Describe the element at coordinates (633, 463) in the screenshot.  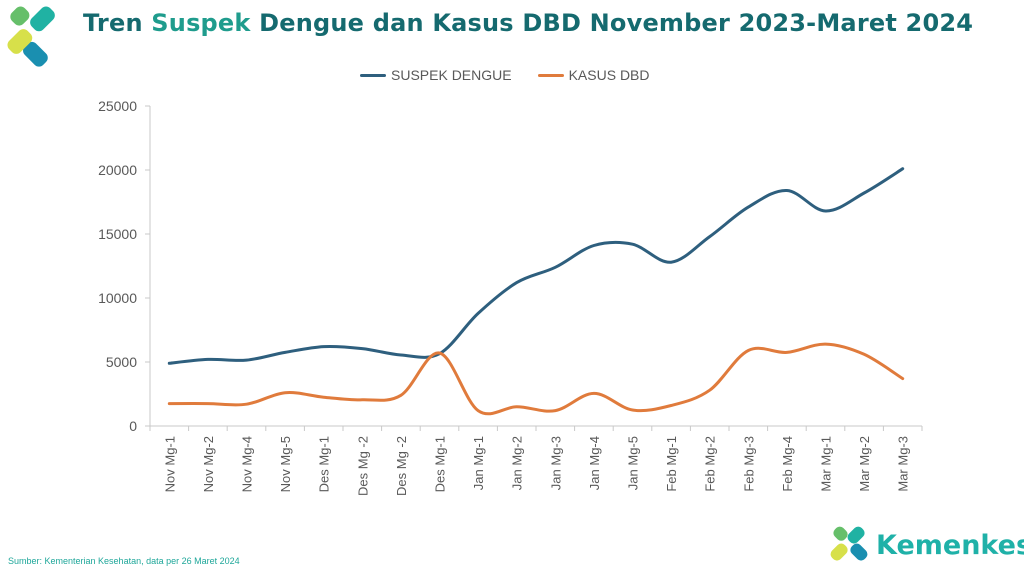
I see `x-tick-label-12: Jan Mg-5` at that location.